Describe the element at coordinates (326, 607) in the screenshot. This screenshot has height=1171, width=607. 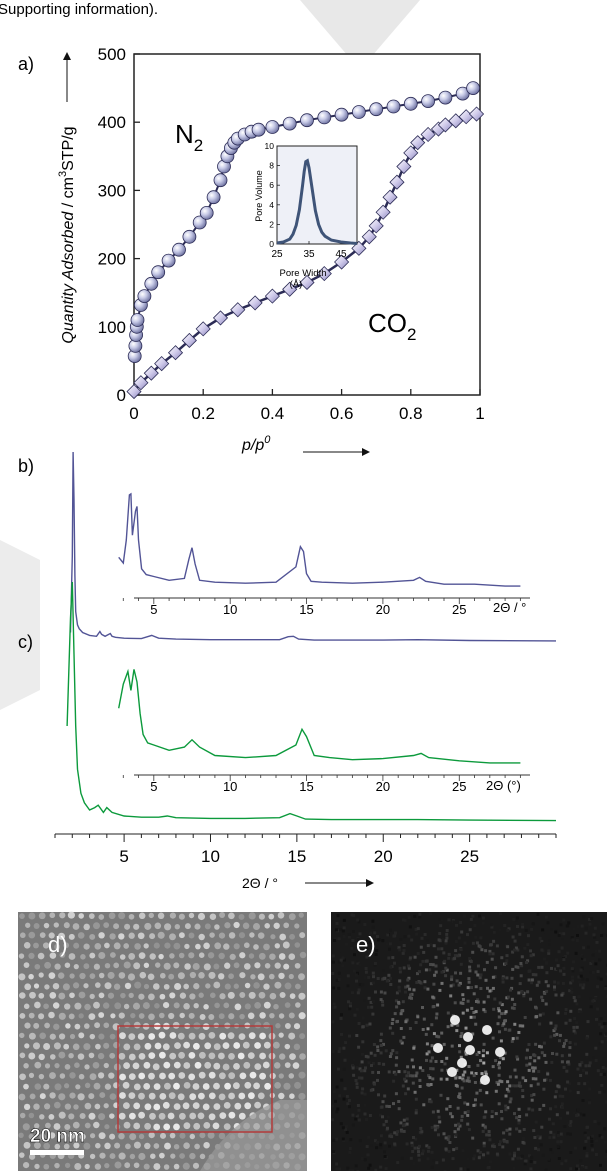
I see `inset-axis-b: 5 10 15 20 25` at that location.